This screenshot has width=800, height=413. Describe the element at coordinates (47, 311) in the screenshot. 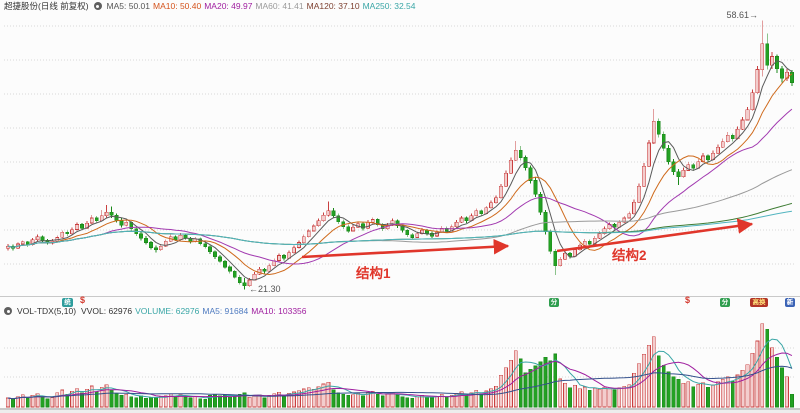

I see `volume-indicator-name: VOL-TDX(5,10)` at that location.